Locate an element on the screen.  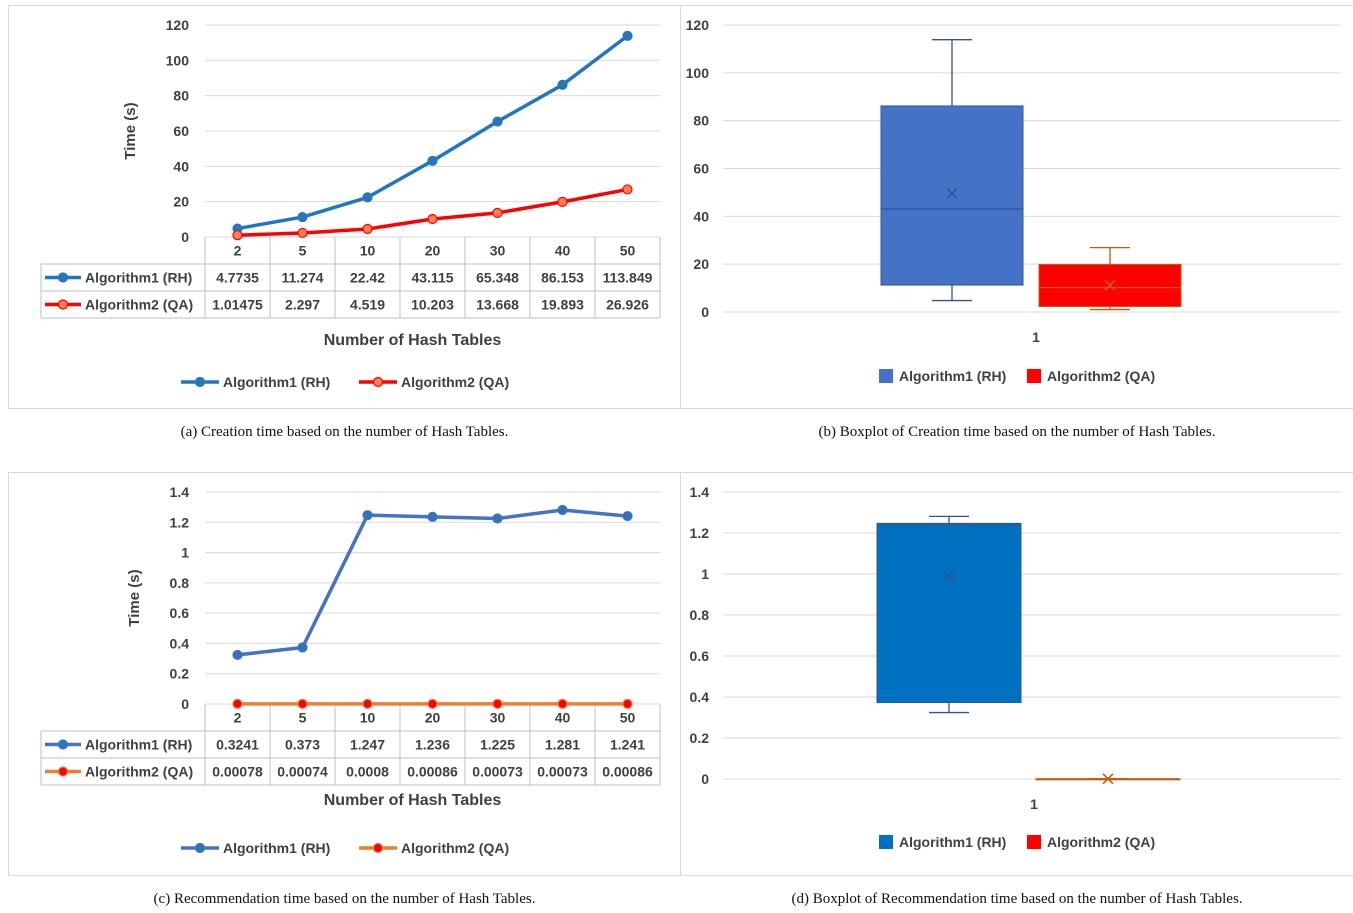
table-cell-value: 1.236 is located at coordinates (432, 745).